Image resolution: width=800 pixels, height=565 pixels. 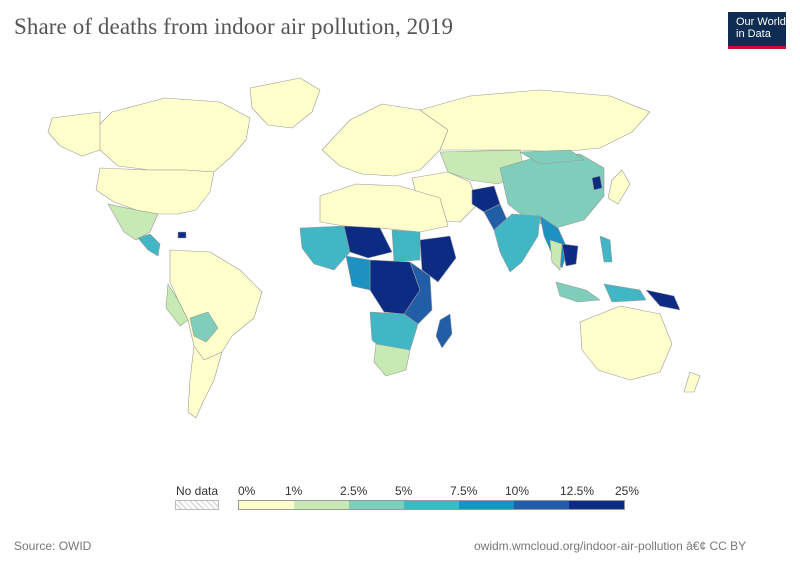 I want to click on legend-no-data-label: No data, so click(x=197, y=491).